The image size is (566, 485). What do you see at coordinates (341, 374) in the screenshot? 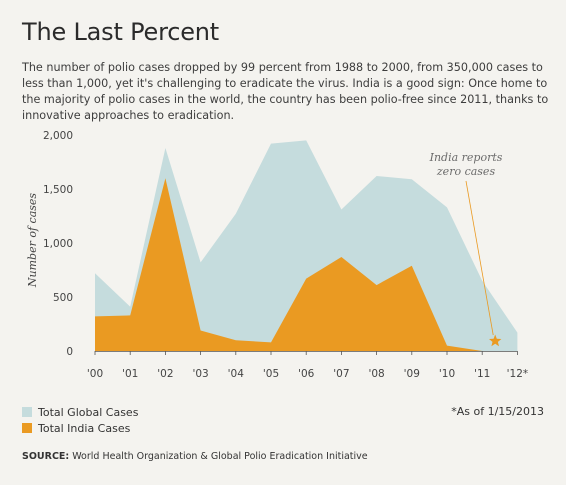
I see `x-tick-label: '07` at bounding box center [341, 374].